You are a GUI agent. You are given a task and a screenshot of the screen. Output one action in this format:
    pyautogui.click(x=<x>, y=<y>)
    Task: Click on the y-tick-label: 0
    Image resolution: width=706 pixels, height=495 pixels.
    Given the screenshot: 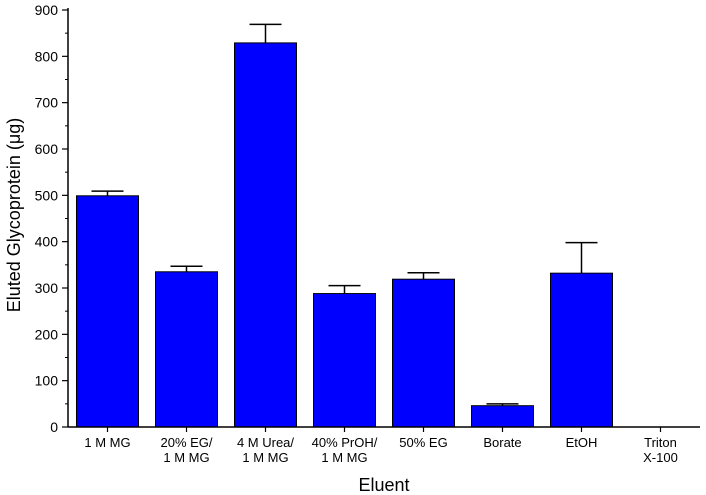 What is the action you would take?
    pyautogui.click(x=54, y=427)
    